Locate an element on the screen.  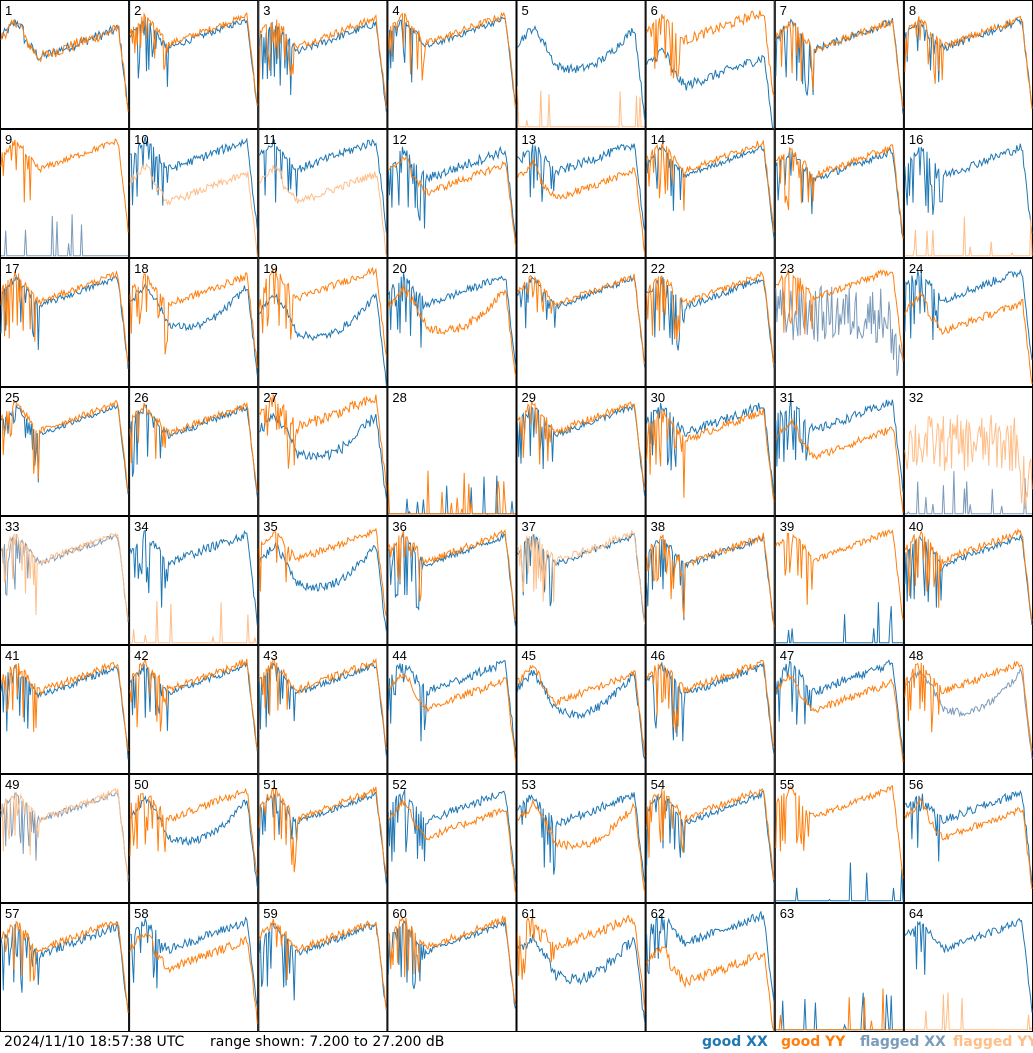
panel-label: 4 is located at coordinates (395, 10).